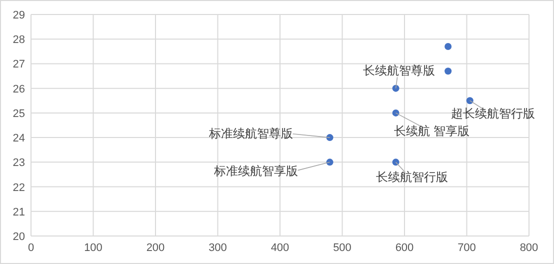 Image resolution: width=554 pixels, height=264 pixels. What do you see at coordinates (155, 248) in the screenshot?
I see `x-tick-label: 200` at bounding box center [155, 248].